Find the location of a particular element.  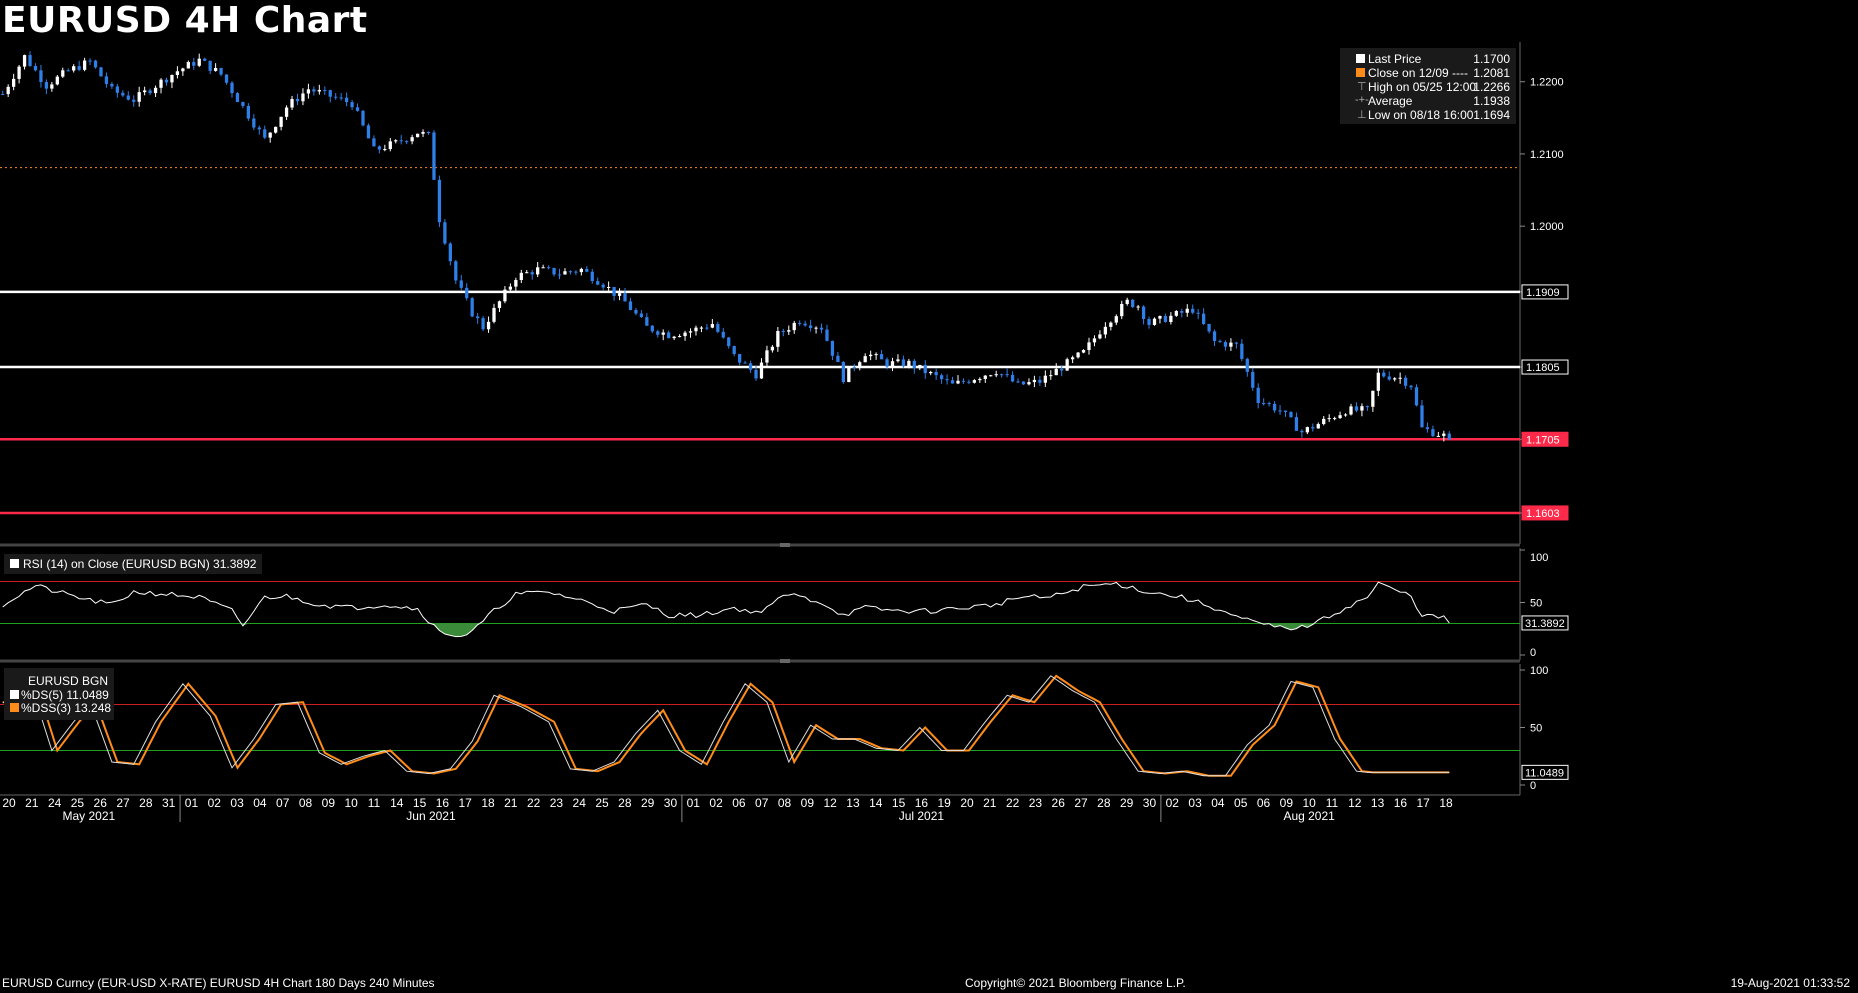

x-tick-label: 01 is located at coordinates (694, 803).